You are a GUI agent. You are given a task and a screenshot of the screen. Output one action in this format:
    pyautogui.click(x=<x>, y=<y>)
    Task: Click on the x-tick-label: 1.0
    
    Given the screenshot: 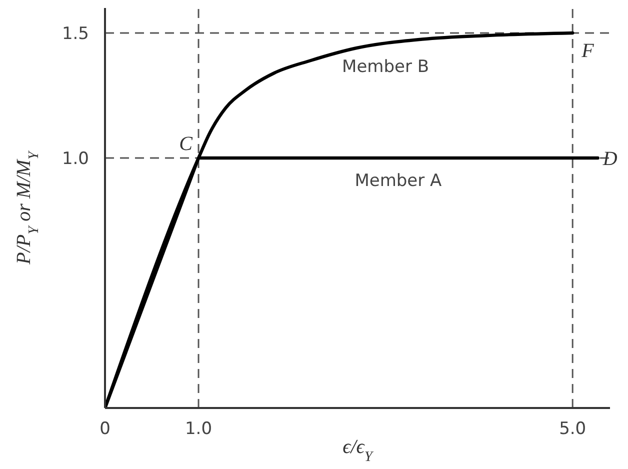 What is the action you would take?
    pyautogui.click(x=198, y=429)
    